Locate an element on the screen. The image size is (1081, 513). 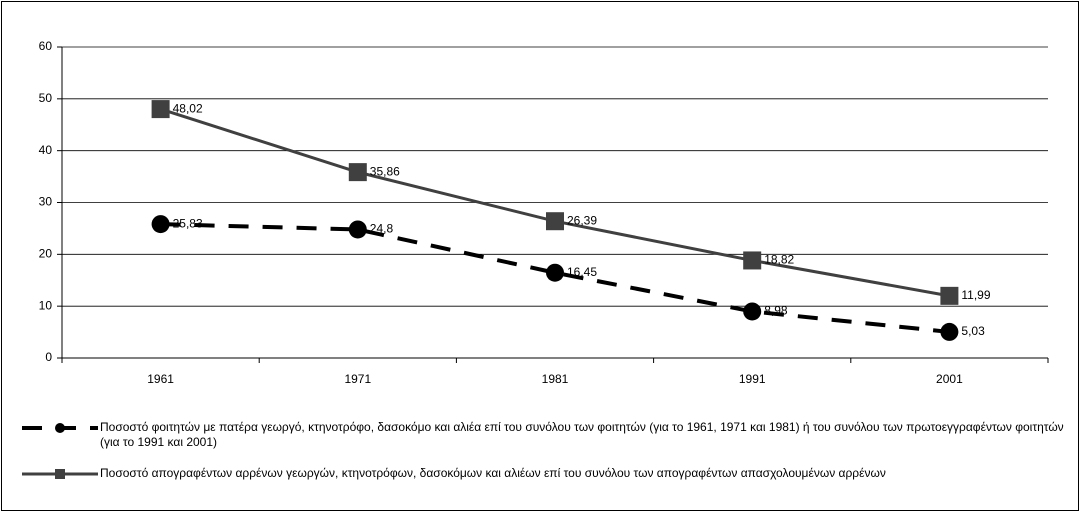
y-tick-label: 0 is located at coordinates (48, 357).